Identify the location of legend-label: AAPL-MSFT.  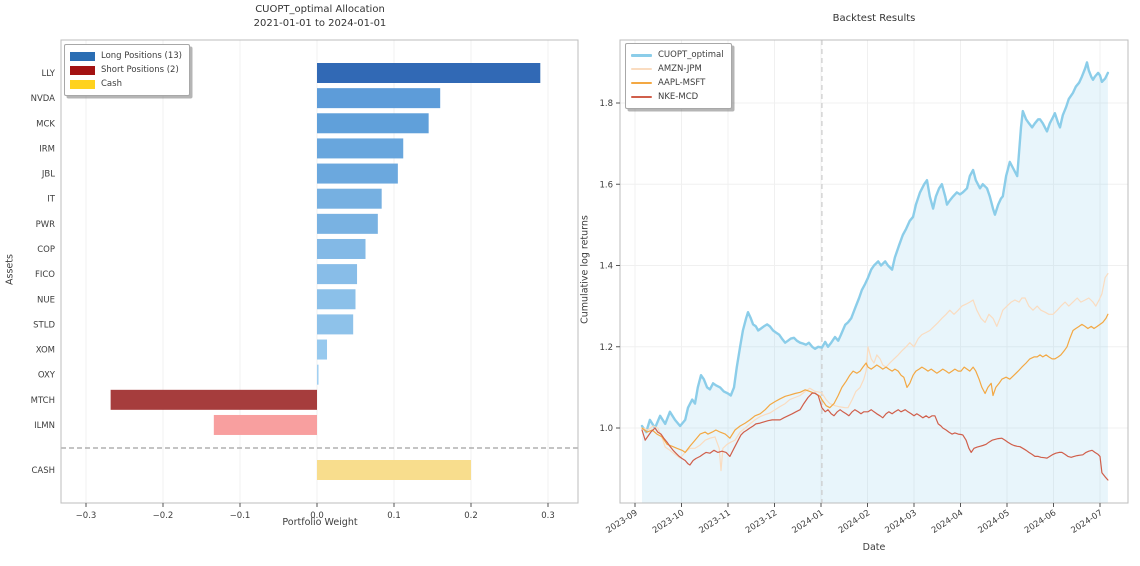
(682, 83).